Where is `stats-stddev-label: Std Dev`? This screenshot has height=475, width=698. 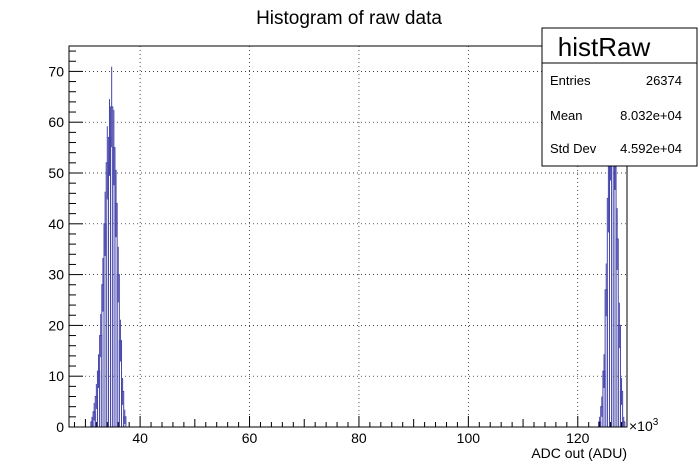 stats-stddev-label: Std Dev is located at coordinates (573, 148).